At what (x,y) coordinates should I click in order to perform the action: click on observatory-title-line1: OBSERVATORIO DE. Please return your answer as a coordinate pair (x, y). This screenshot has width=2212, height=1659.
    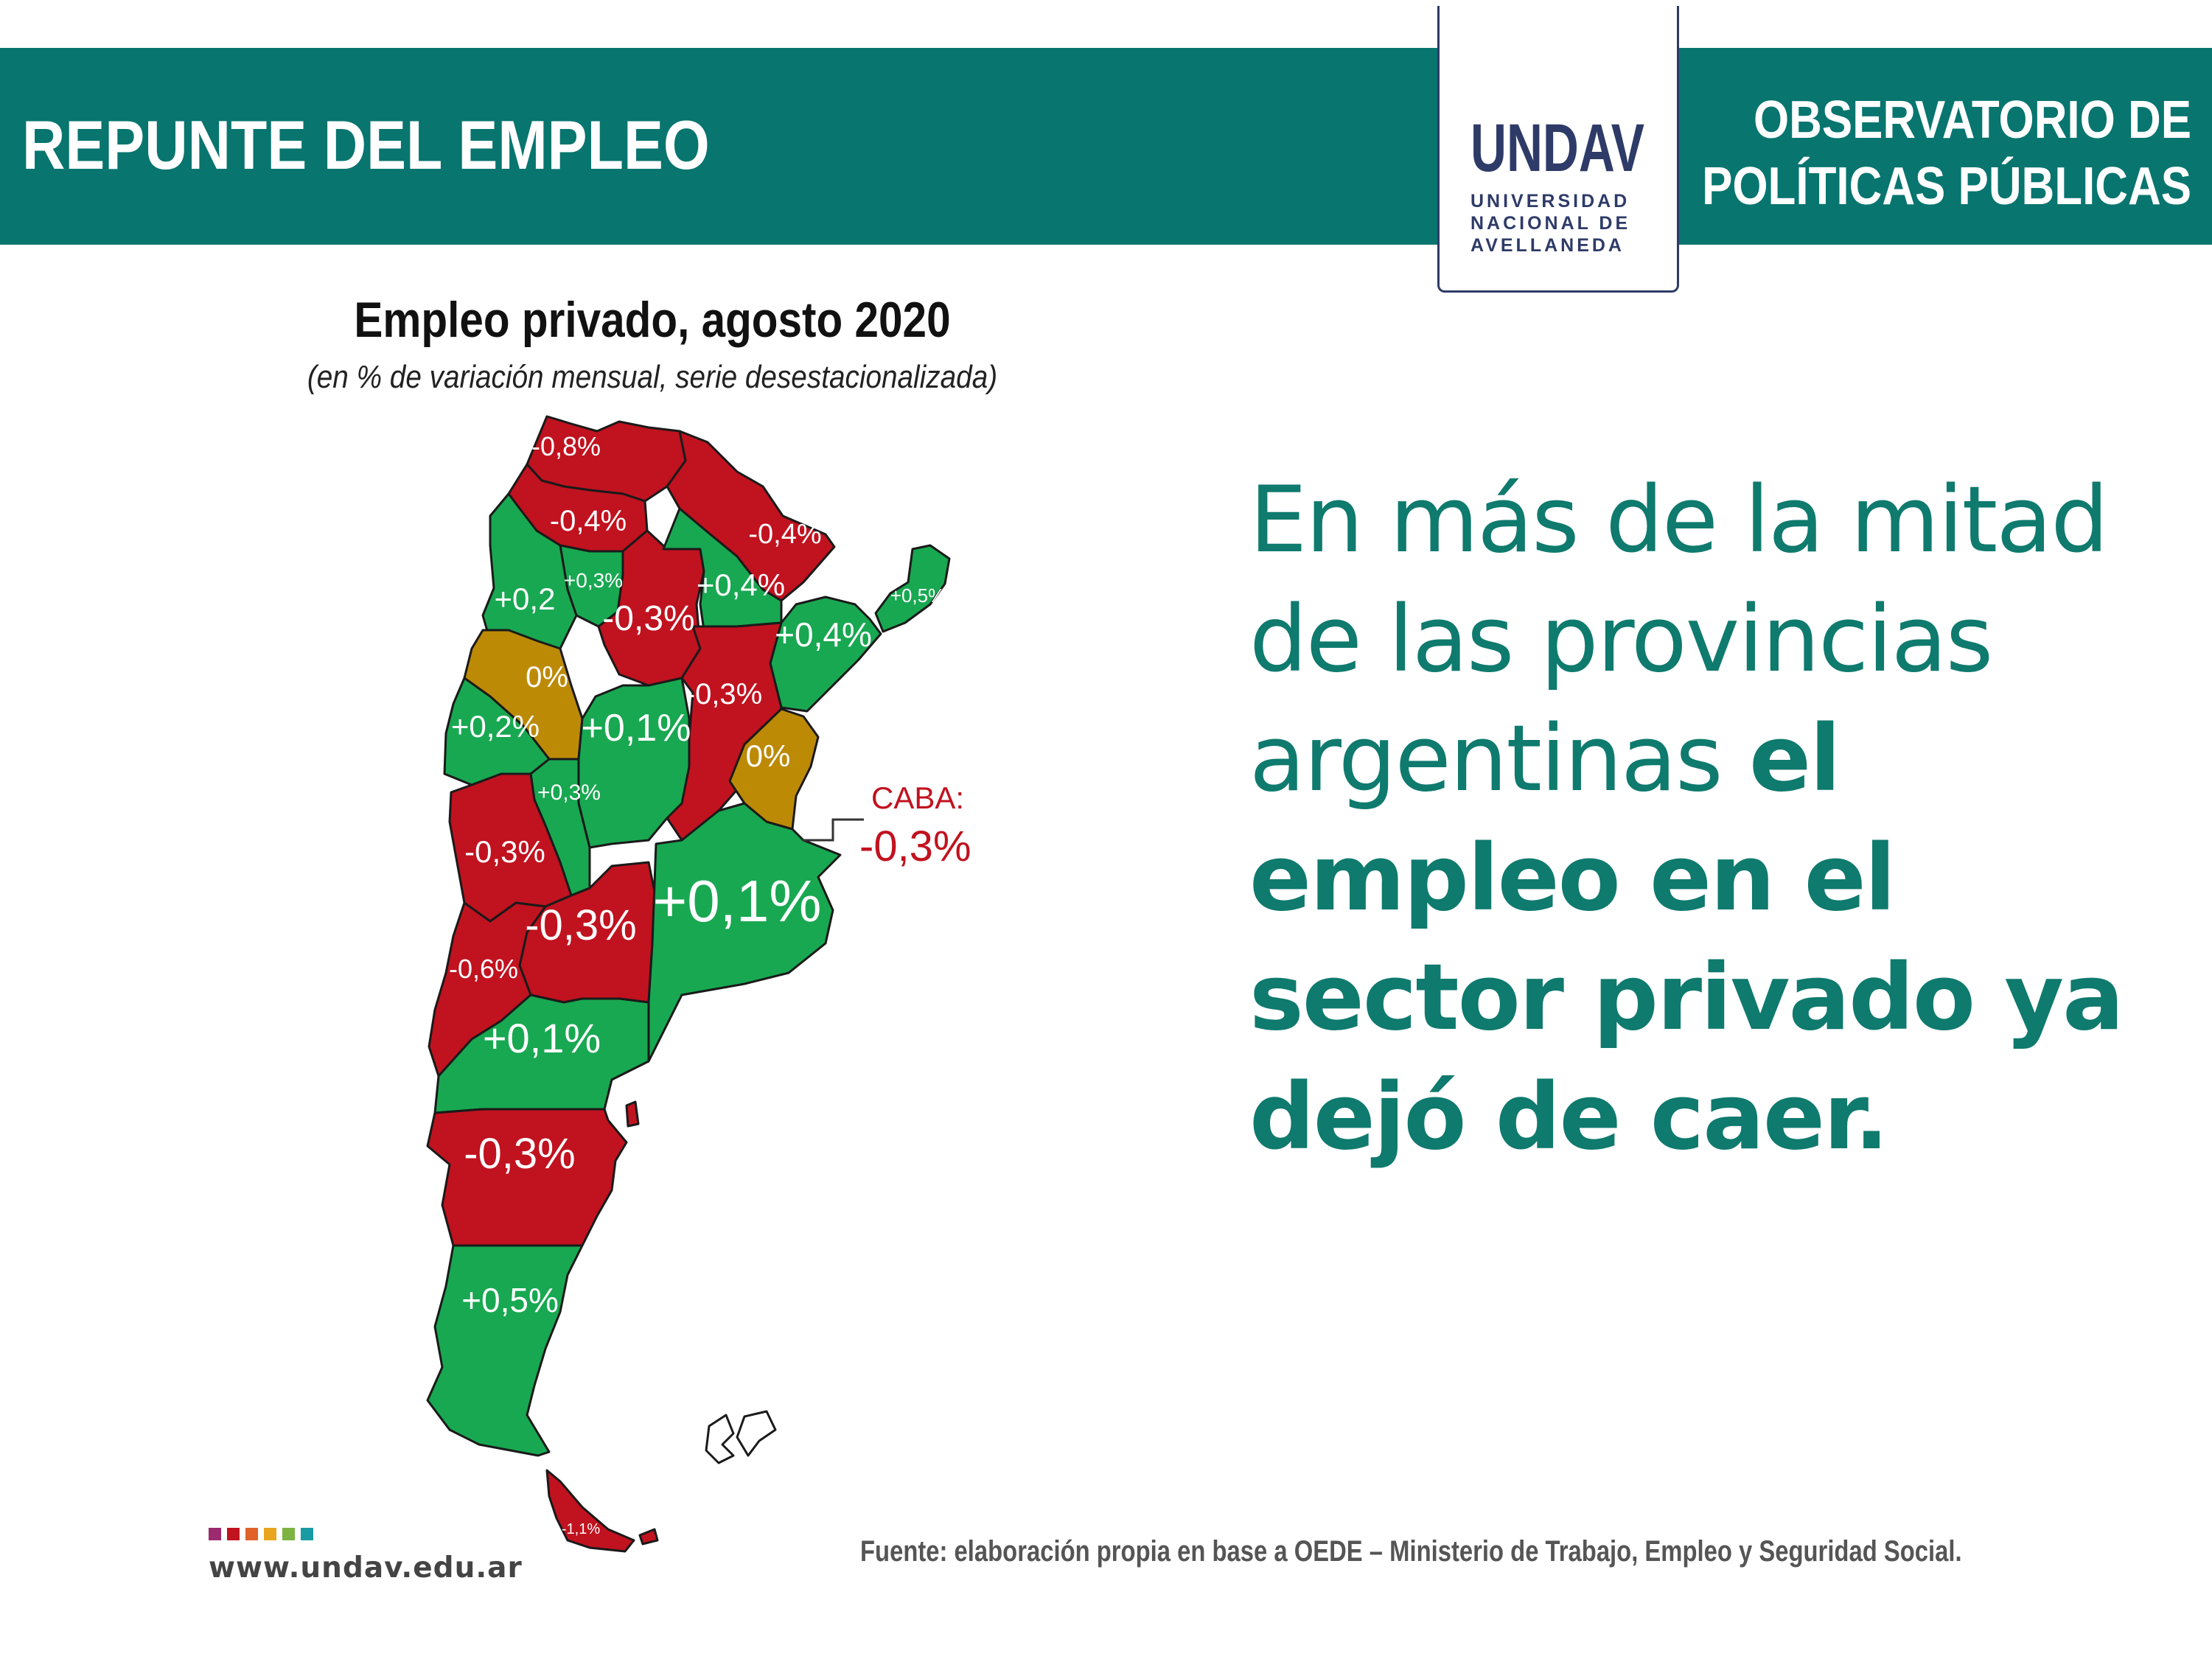
    Looking at the image, I should click on (1972, 120).